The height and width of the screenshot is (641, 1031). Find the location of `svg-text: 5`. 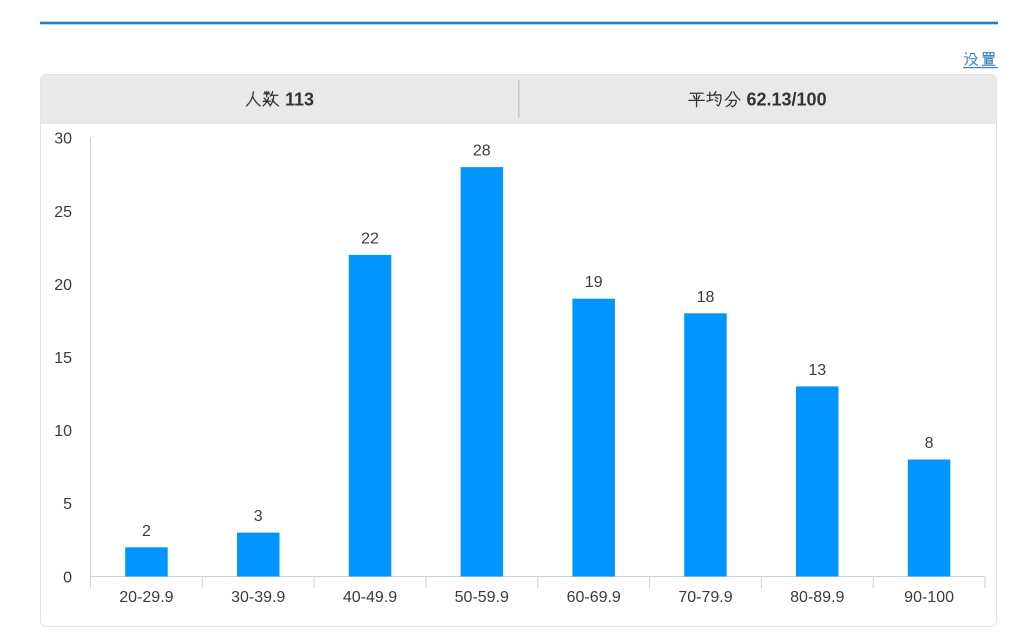

svg-text: 5 is located at coordinates (67, 504).